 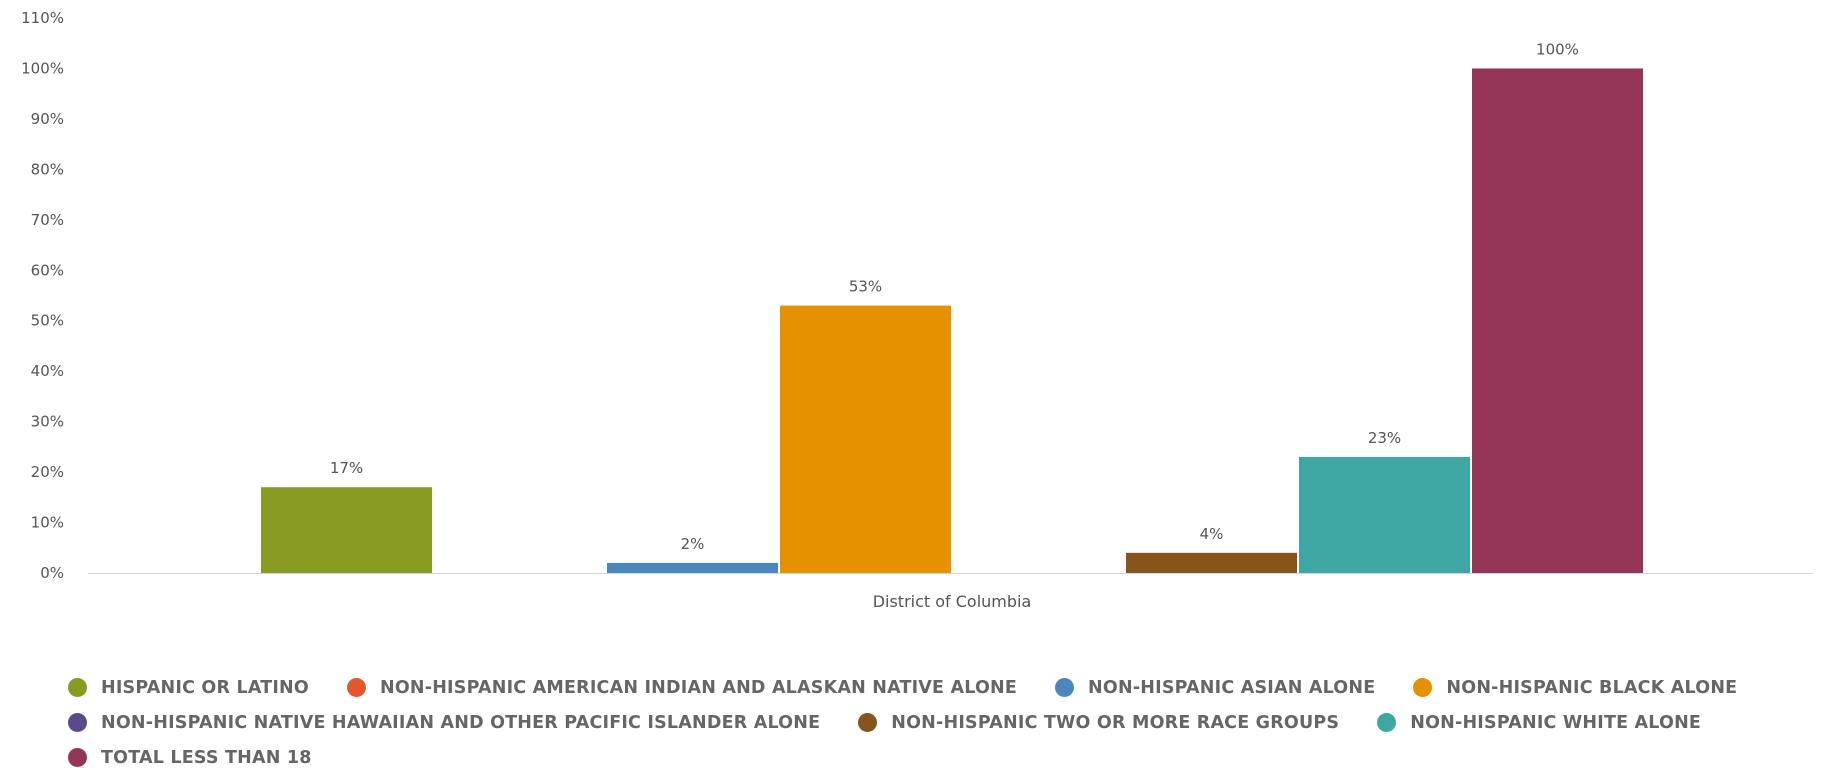 What do you see at coordinates (1592, 687) in the screenshot?
I see `legend-label: Non-Hispanic Black Alone` at bounding box center [1592, 687].